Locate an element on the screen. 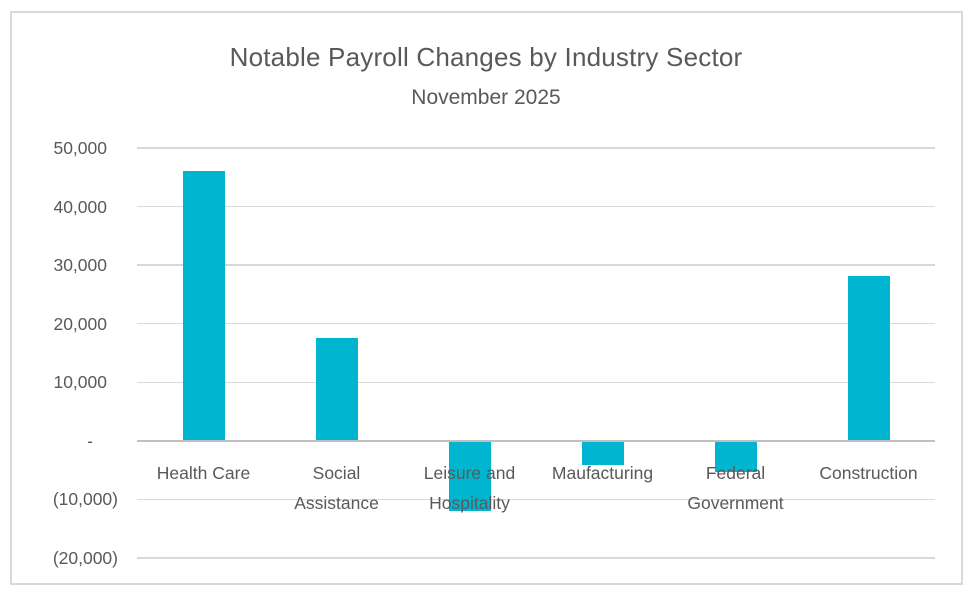 The width and height of the screenshot is (972, 596). category-label: Health Care is located at coordinates (204, 474).